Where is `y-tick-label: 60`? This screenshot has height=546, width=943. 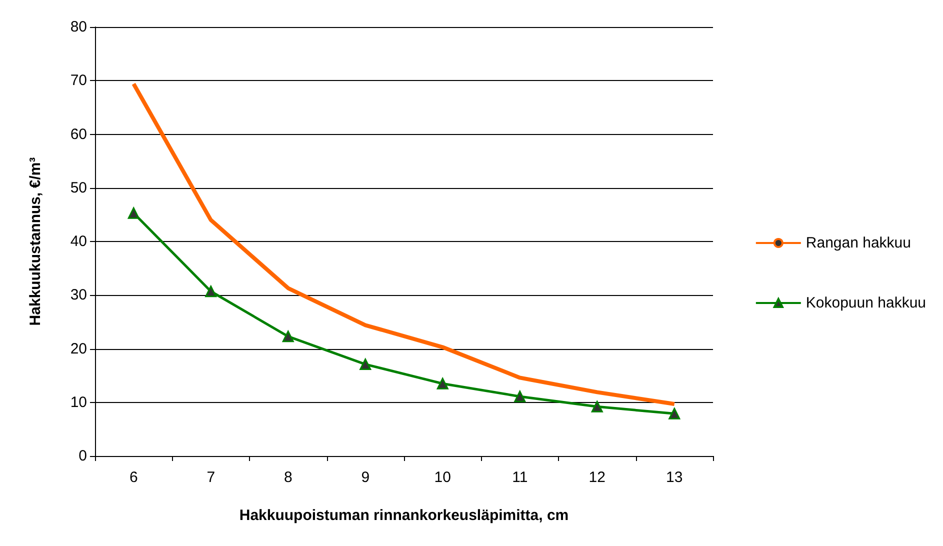 y-tick-label: 60 is located at coordinates (78, 134).